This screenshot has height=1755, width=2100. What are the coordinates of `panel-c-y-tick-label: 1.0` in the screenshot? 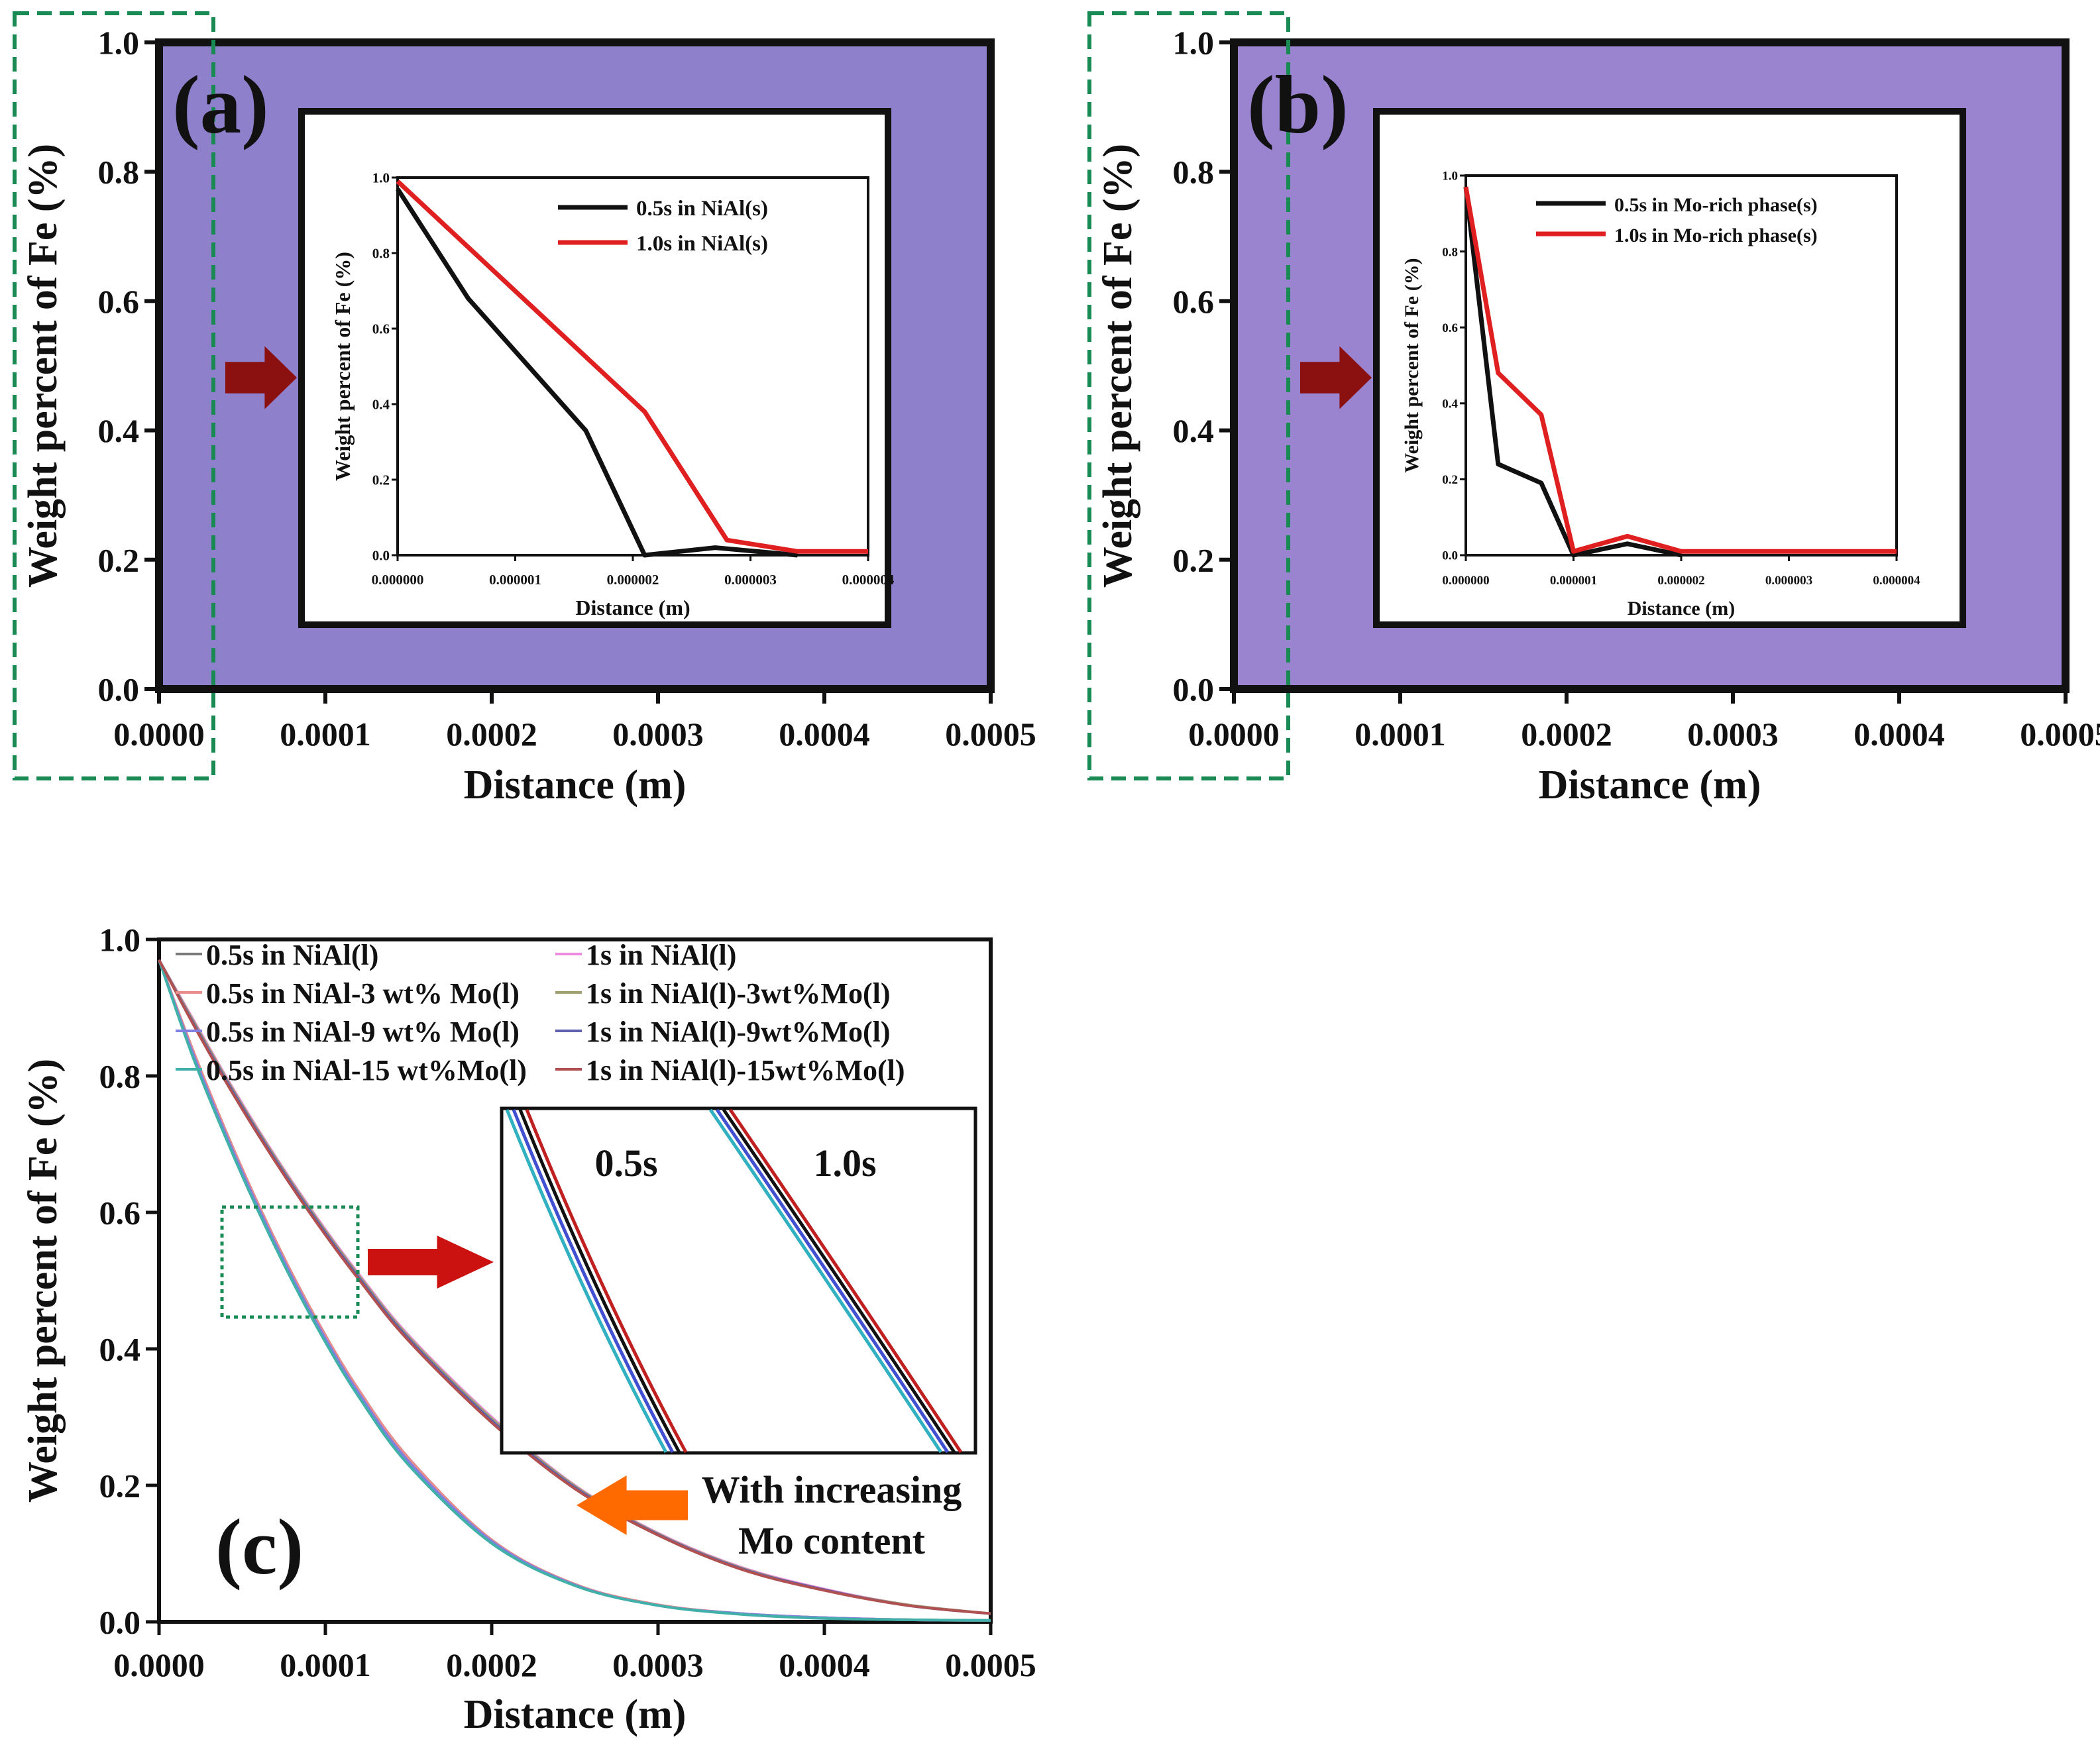 It's located at (120, 940).